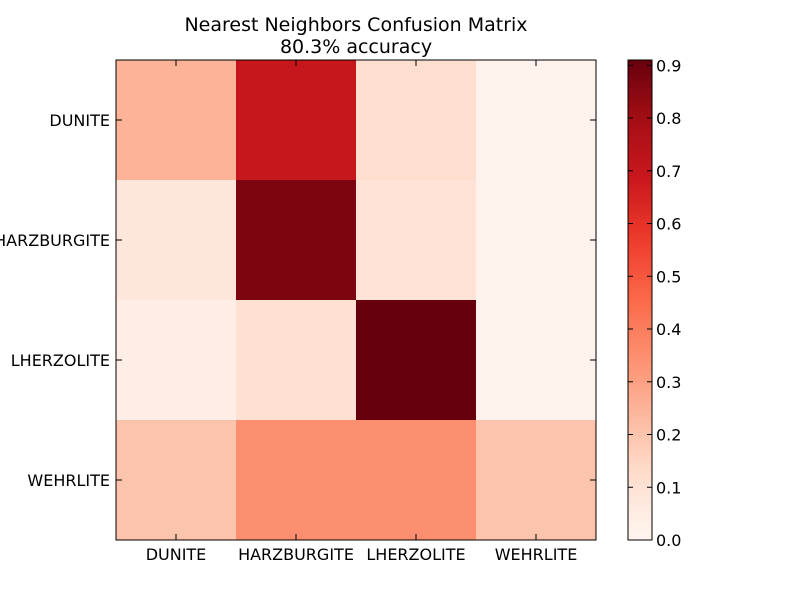 This screenshot has width=800, height=600. What do you see at coordinates (356, 47) in the screenshot?
I see `chart-subtitle: 80.3% accuracy` at bounding box center [356, 47].